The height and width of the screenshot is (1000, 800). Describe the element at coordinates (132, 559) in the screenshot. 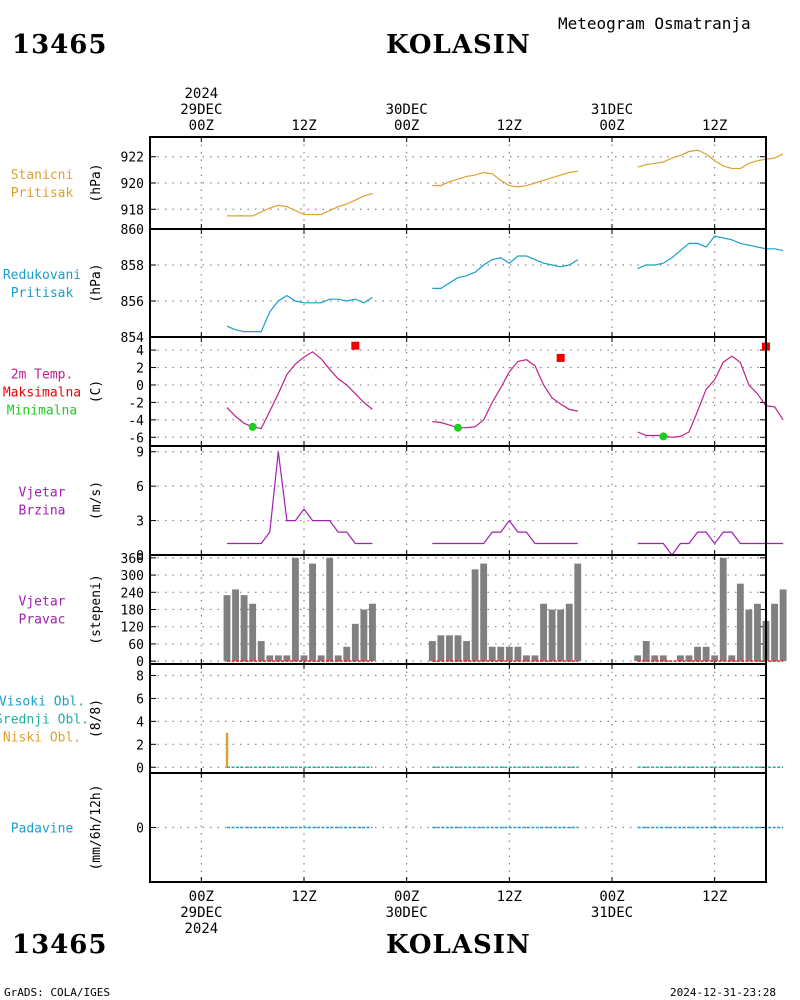

I see `y-tick-label: 360` at that location.